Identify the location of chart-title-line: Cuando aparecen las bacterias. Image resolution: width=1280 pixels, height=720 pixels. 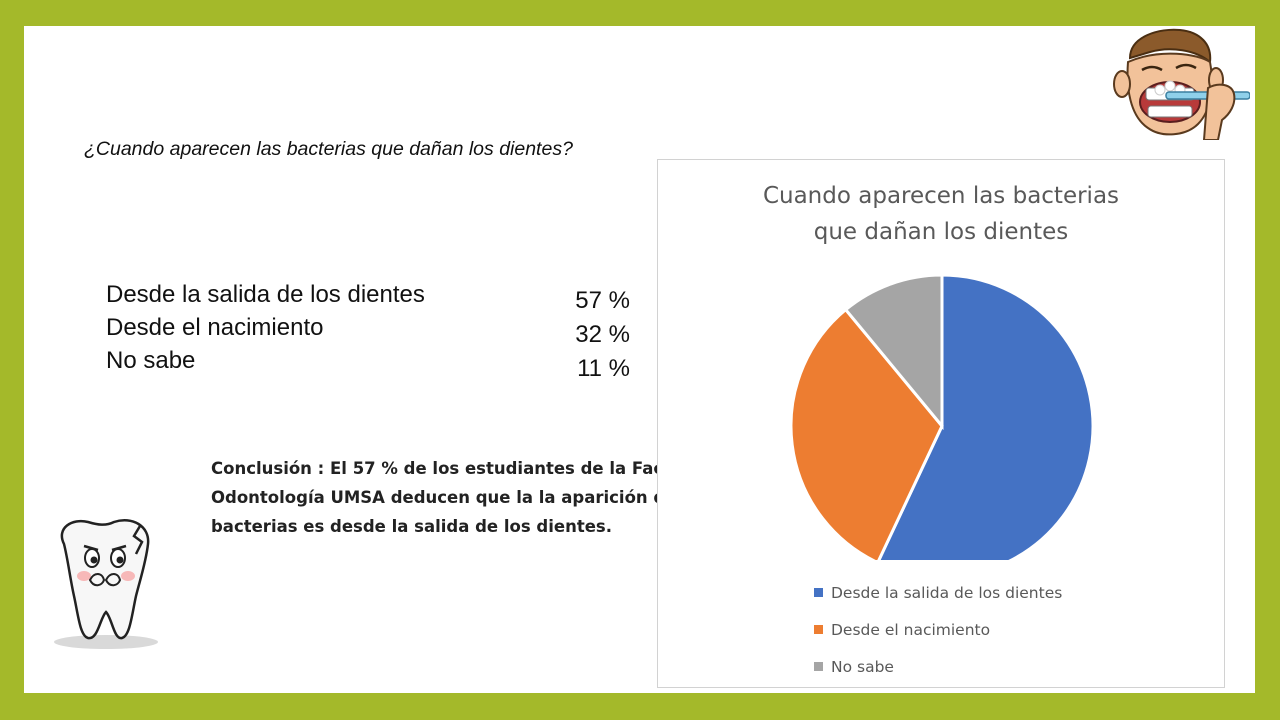
(941, 196).